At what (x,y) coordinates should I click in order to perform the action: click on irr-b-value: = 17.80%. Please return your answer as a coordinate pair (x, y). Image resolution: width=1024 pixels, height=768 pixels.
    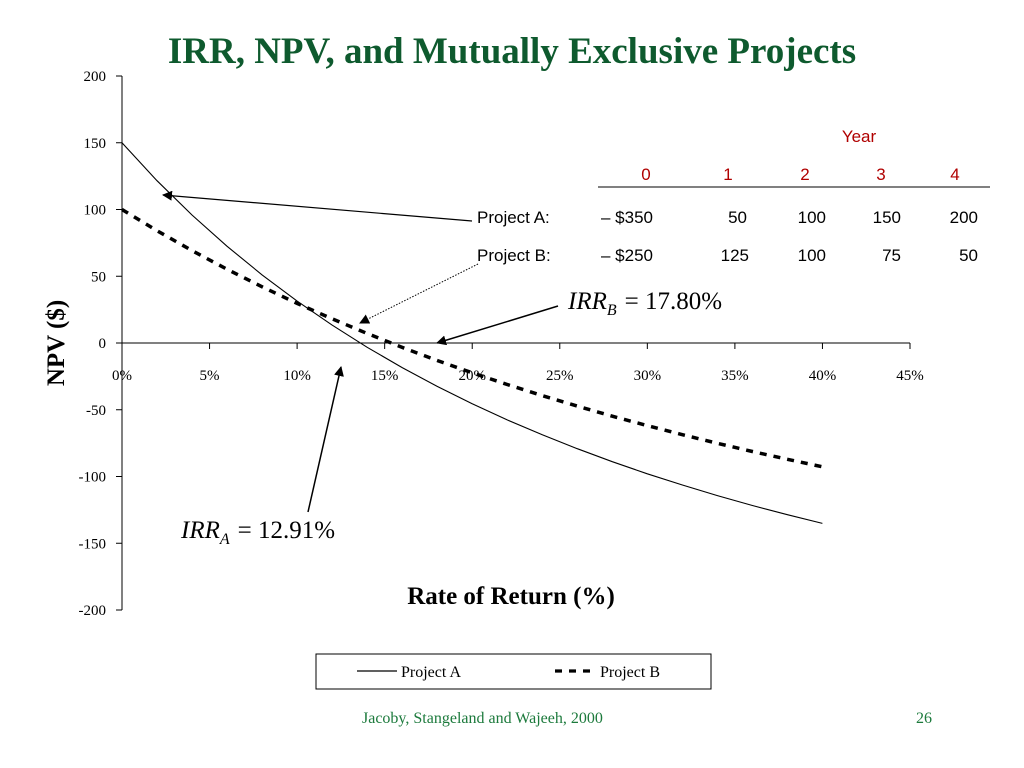
    Looking at the image, I should click on (673, 301).